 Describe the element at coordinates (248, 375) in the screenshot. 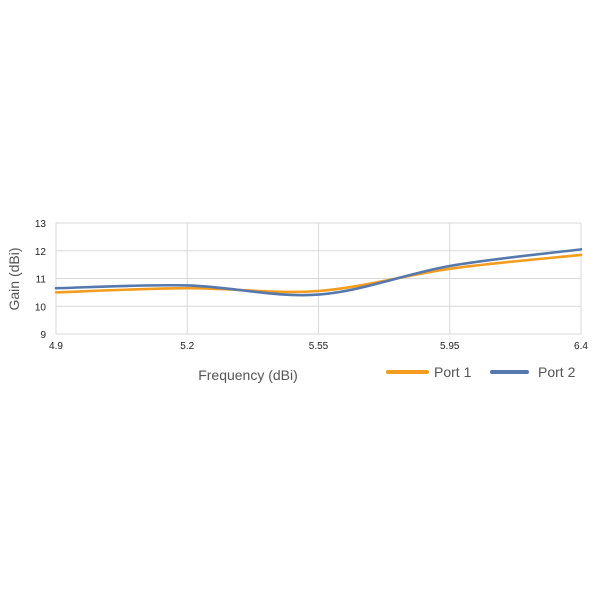

I see `x-axis-title: Frequency (dBi)` at that location.